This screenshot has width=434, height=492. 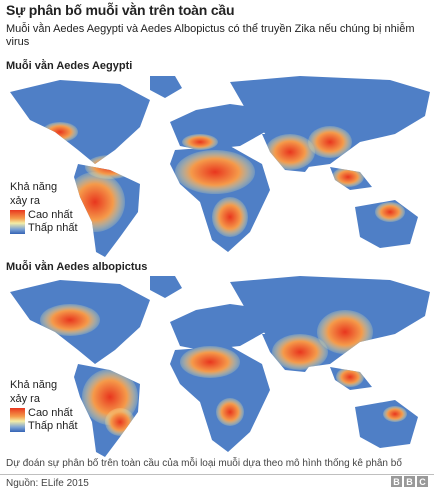 I want to click on bbc-logo-letter: C, so click(x=422, y=481).